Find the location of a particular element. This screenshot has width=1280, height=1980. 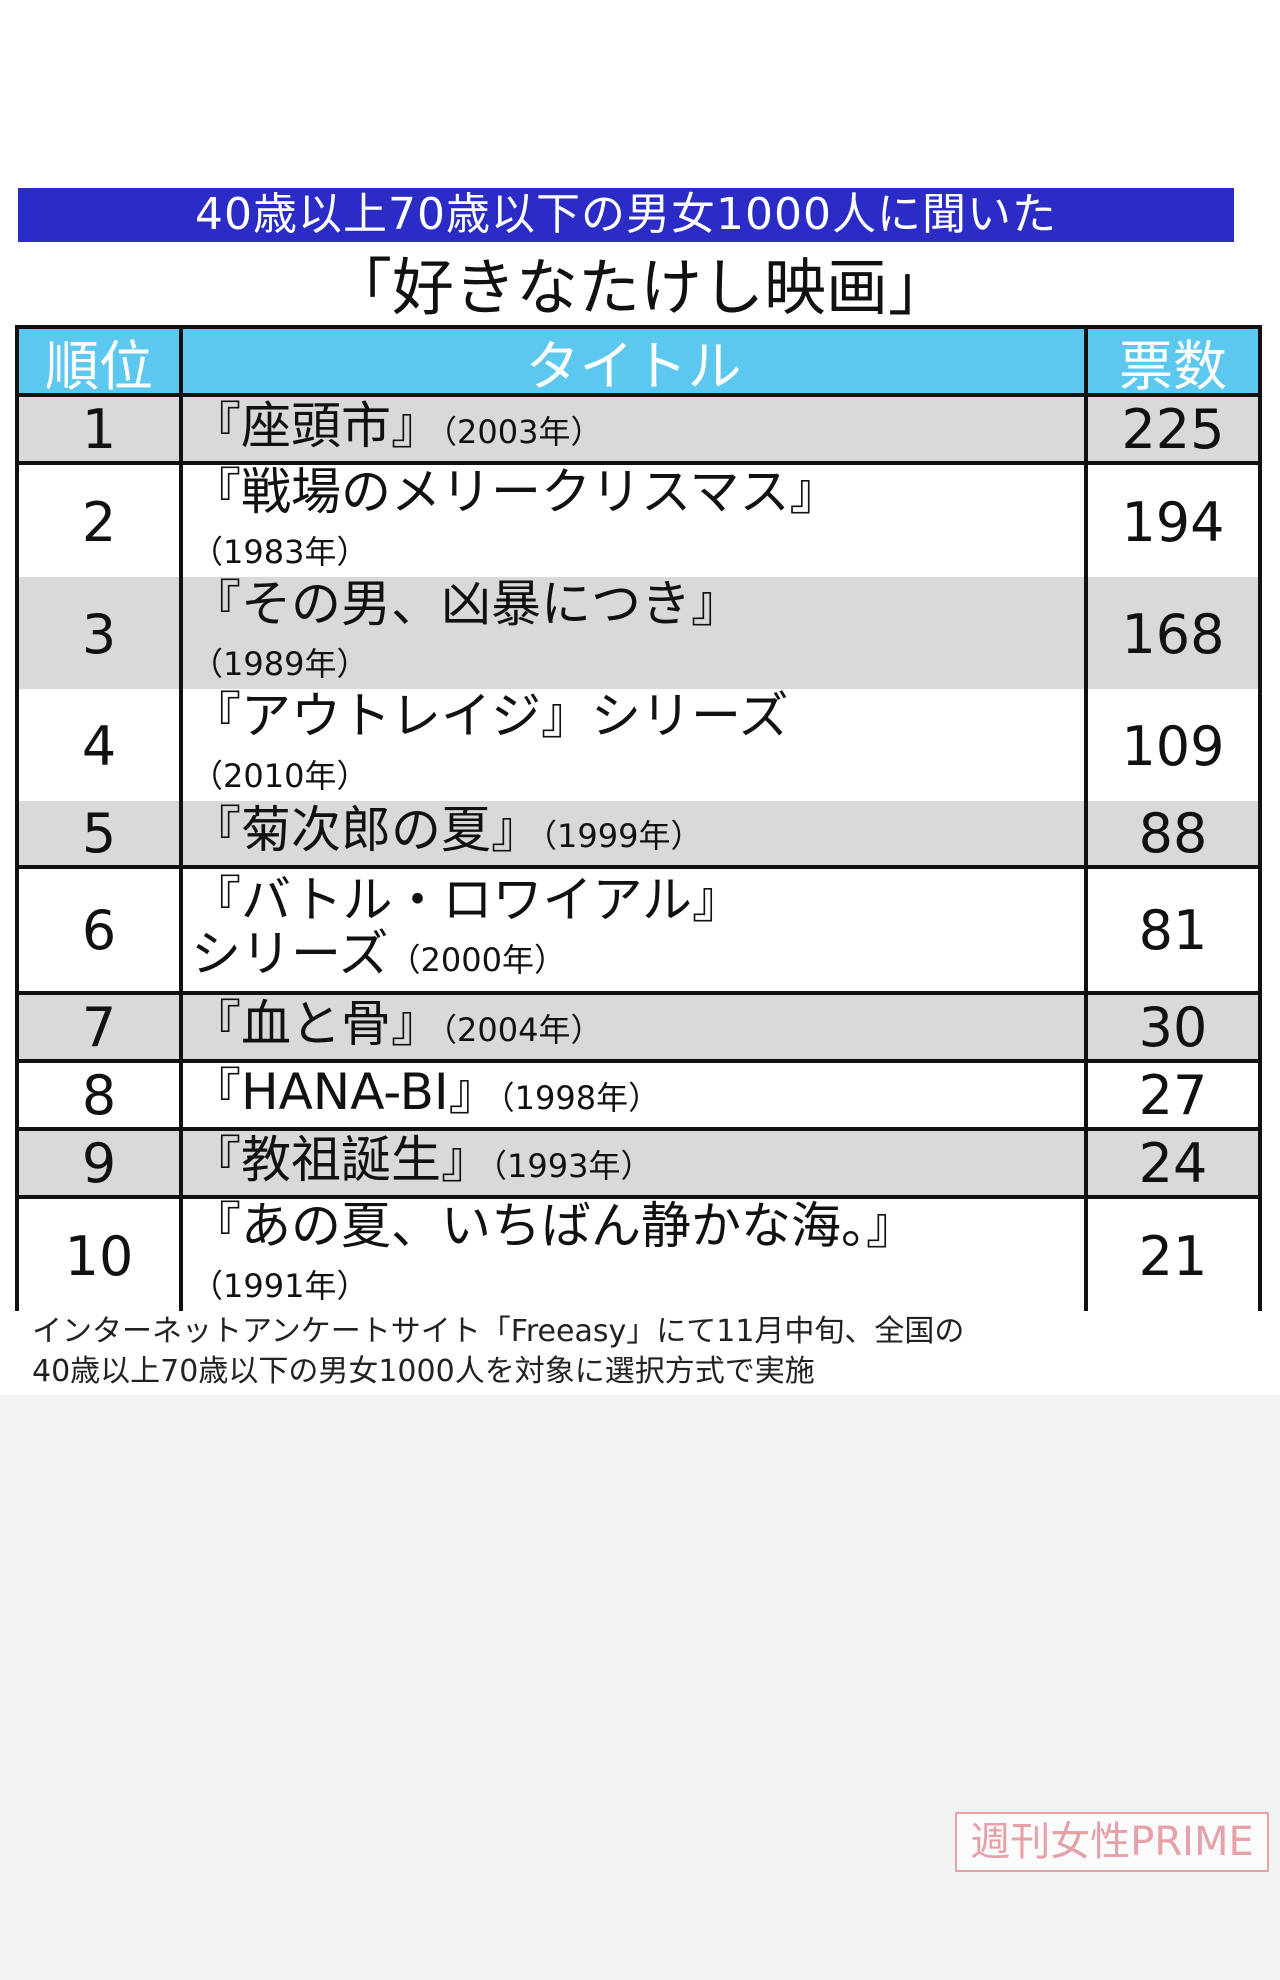

table-row: 3 『その男、凶暴につき』 （1989年） 168 is located at coordinates (638, 634).